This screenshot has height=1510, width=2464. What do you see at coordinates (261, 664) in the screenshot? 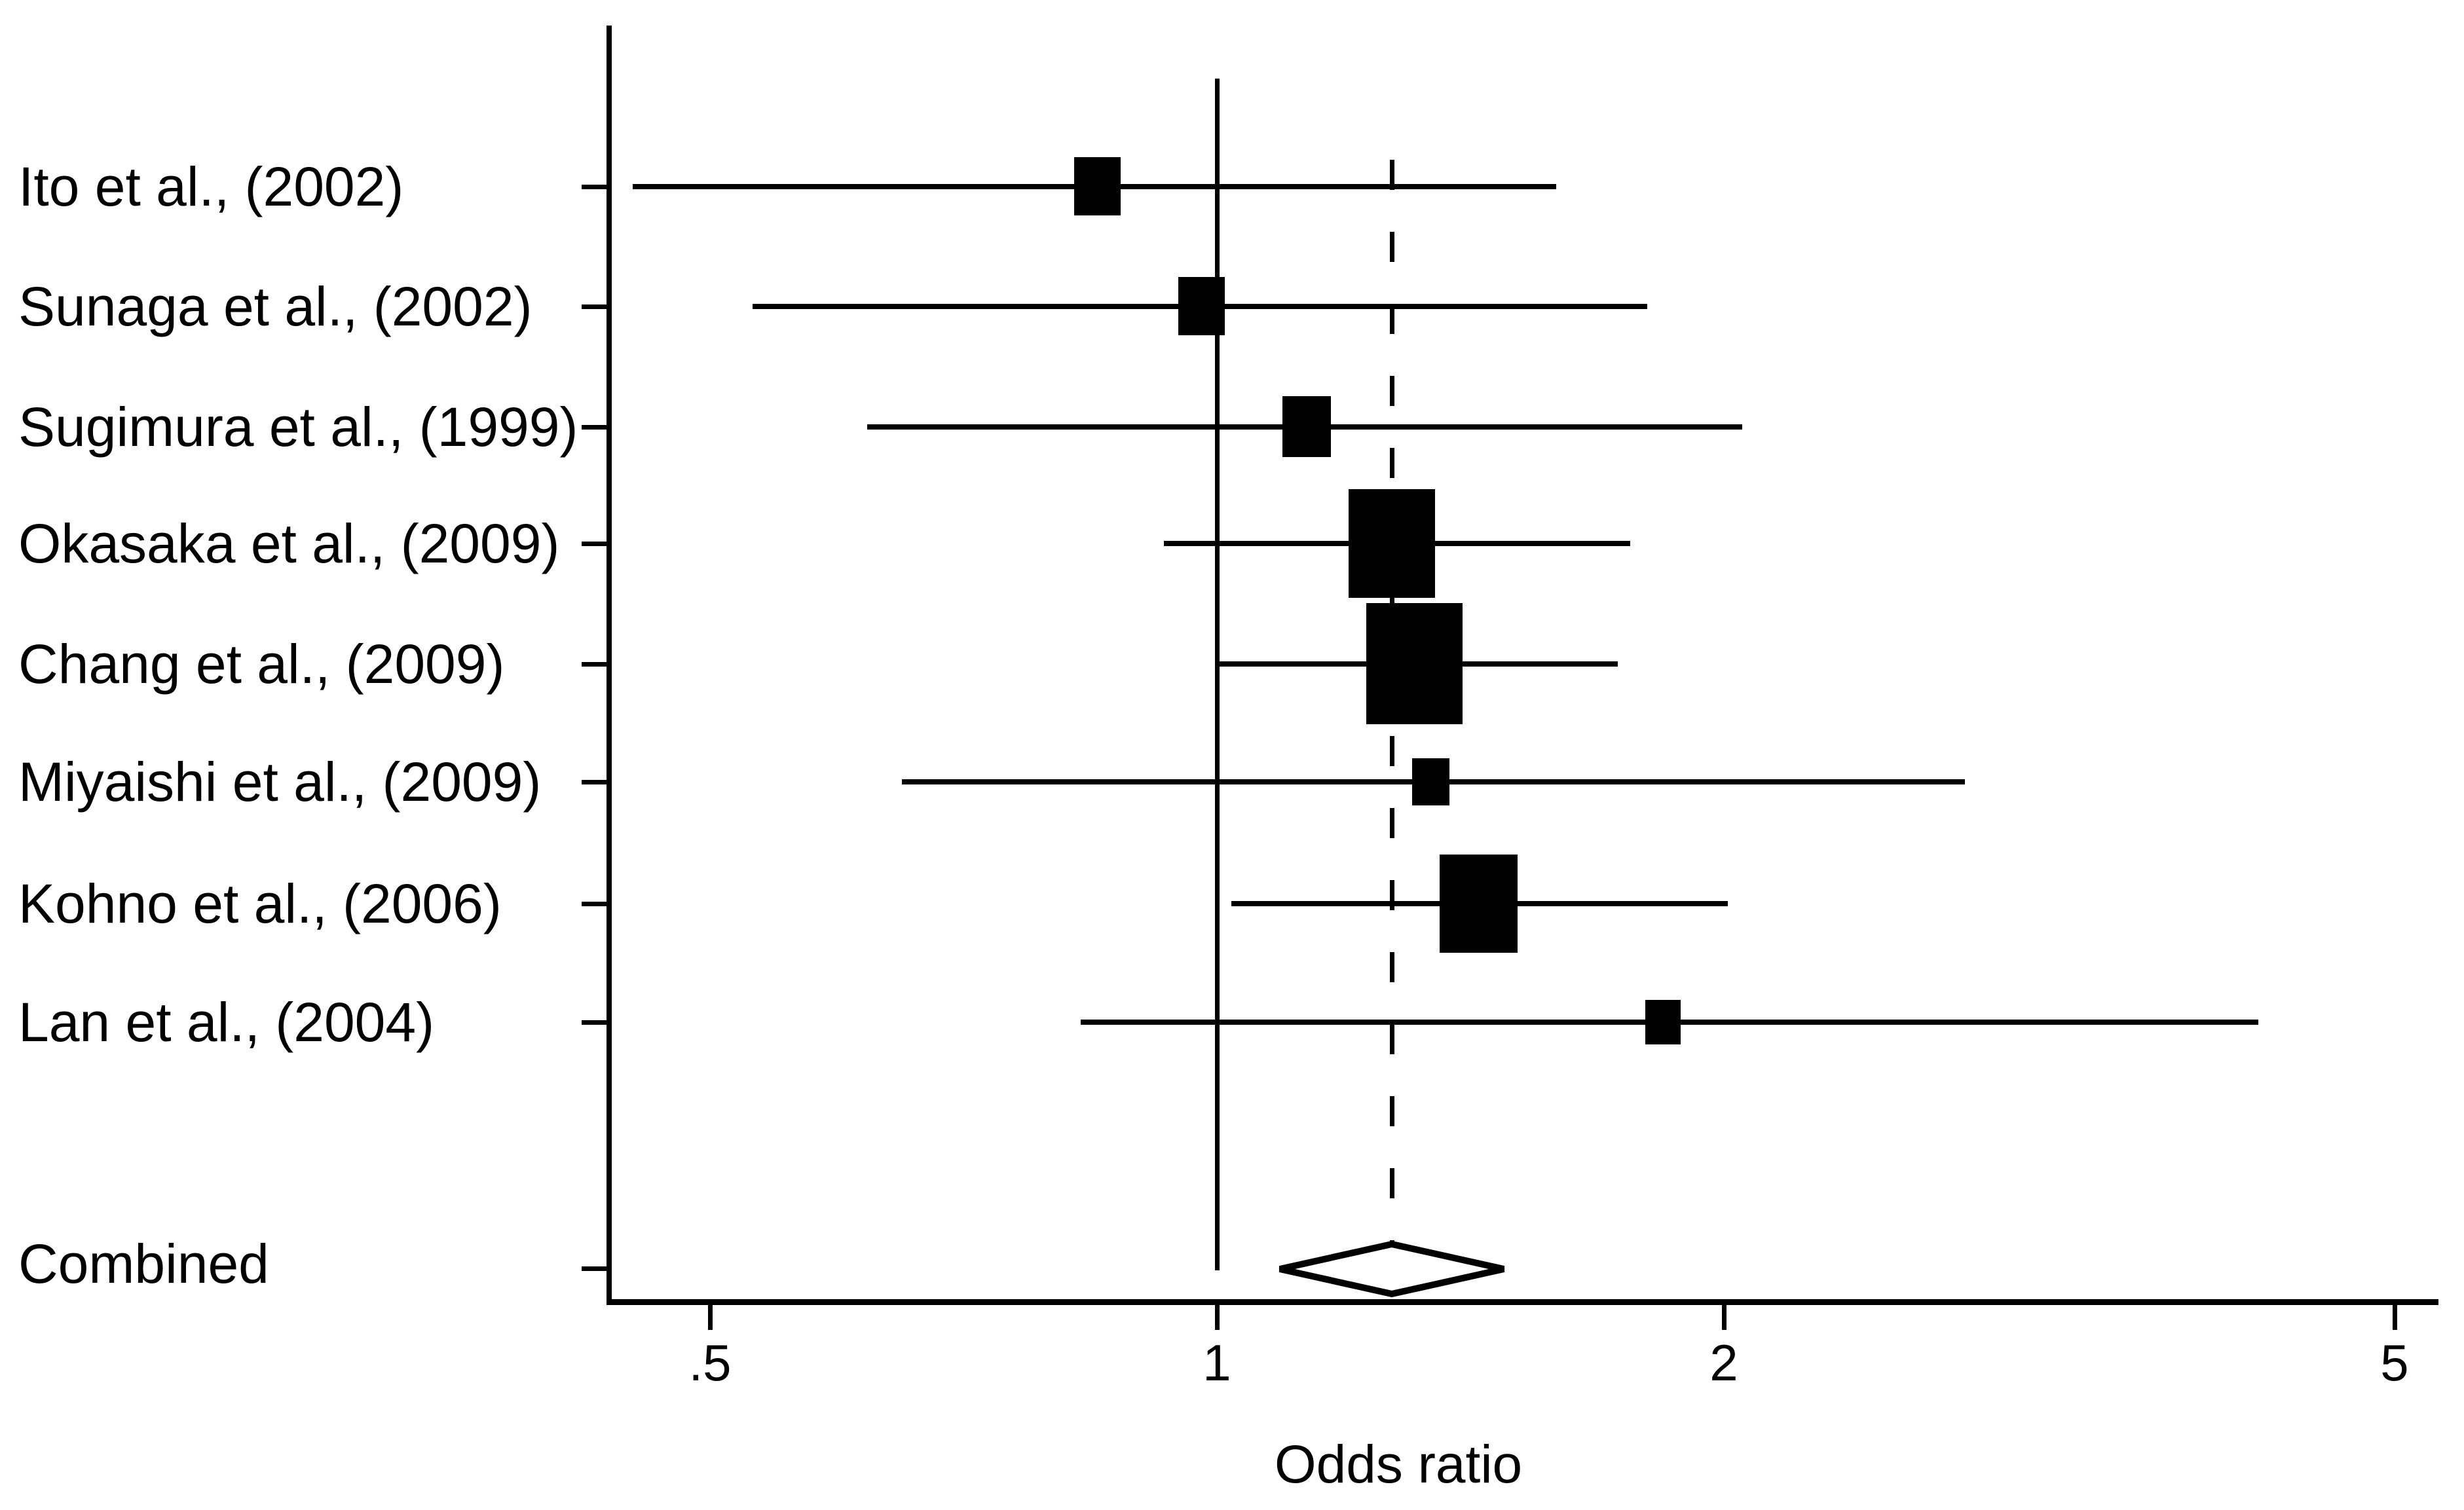
I see `study-label: Chang et al., (2009)` at bounding box center [261, 664].